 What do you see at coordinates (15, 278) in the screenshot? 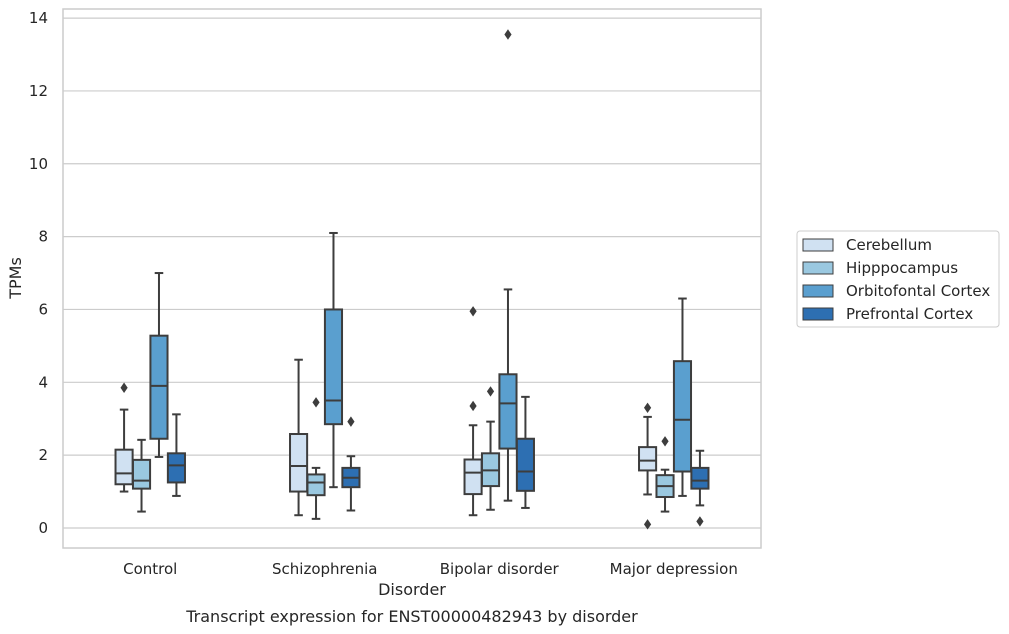
I see `y-axis-title: TPMs` at bounding box center [15, 278].